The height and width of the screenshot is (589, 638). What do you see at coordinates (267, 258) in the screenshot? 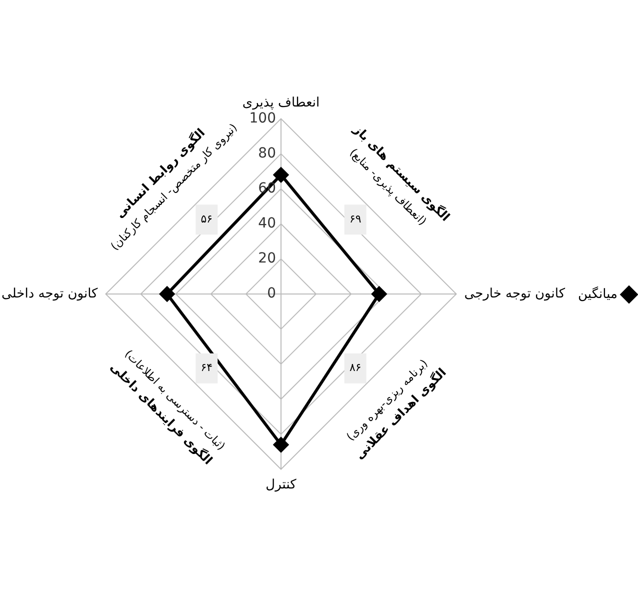
I see `y-tick-label: 20` at bounding box center [267, 258].